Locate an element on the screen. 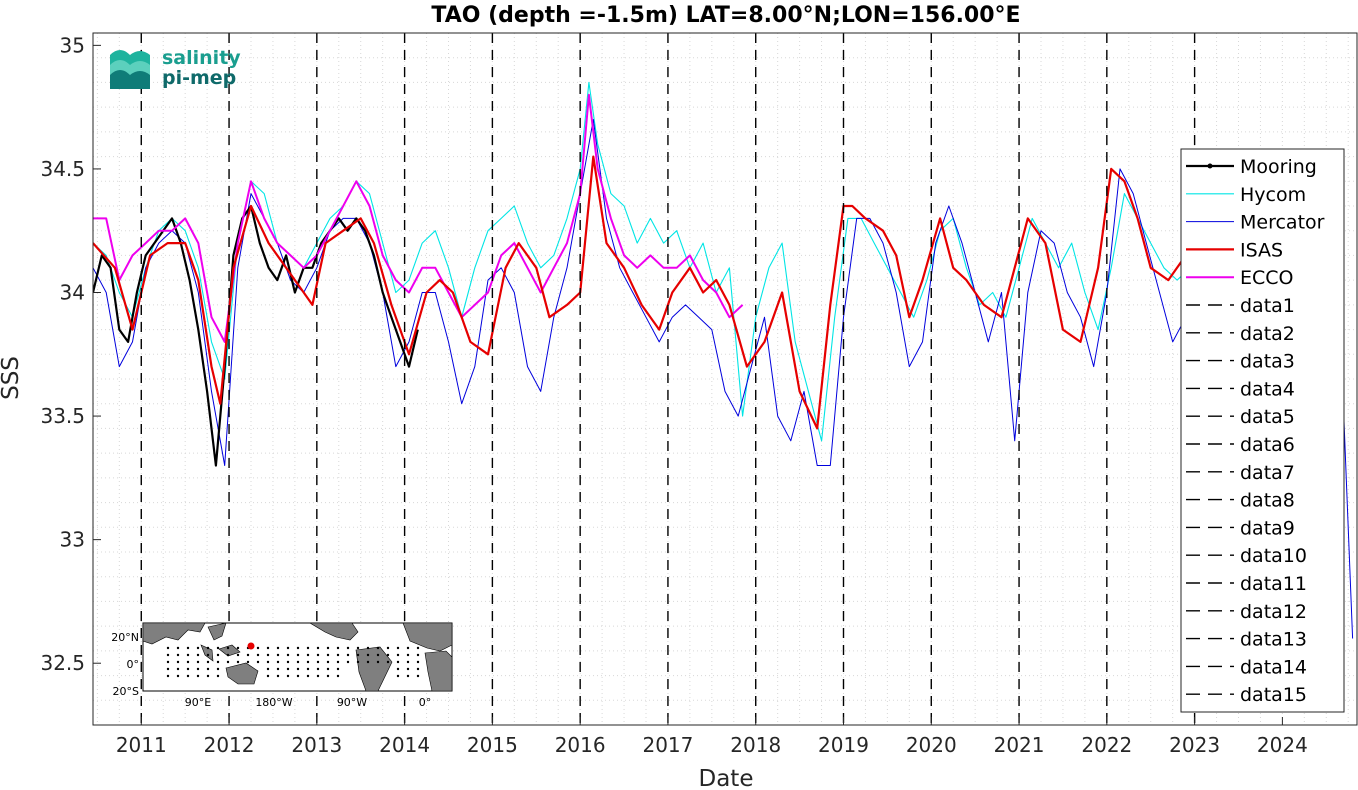  legend-label: data5 is located at coordinates (1267, 417).